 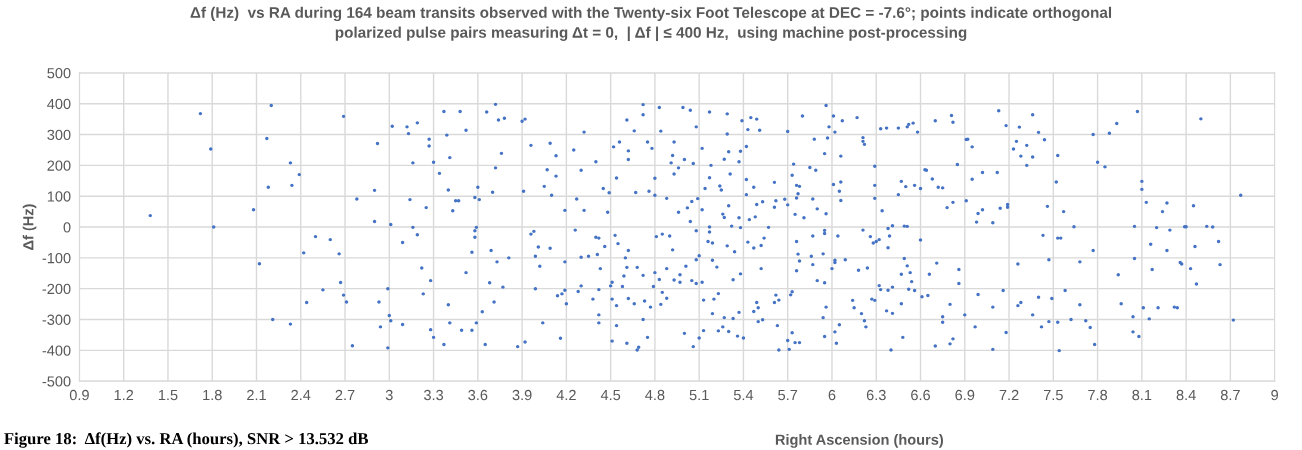 What do you see at coordinates (79, 395) in the screenshot?
I see `x-tick-label: 0.9` at bounding box center [79, 395].